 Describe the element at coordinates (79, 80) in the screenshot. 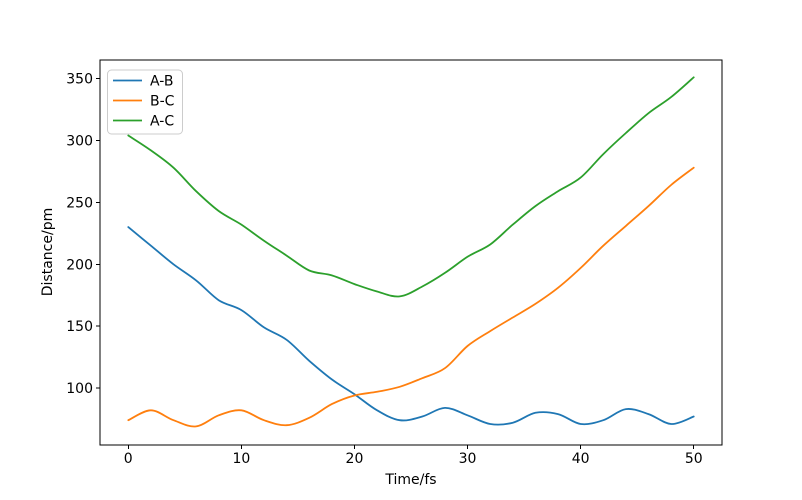

I see `y-tick-label: 350` at that location.